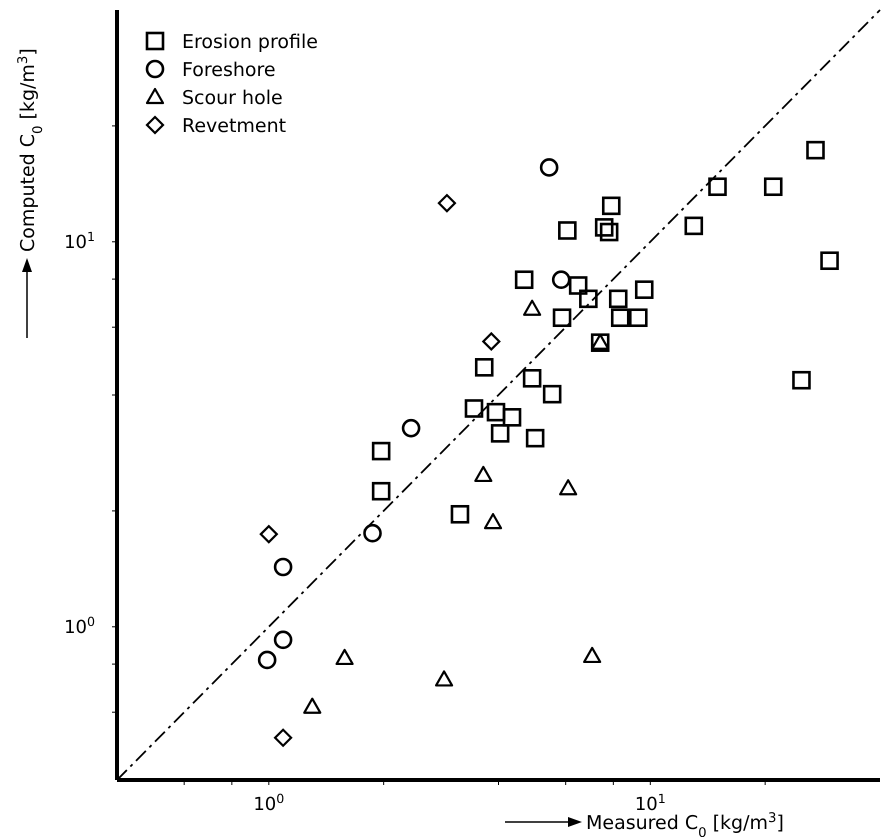 Image resolution: width=885 pixels, height=837 pixels. What do you see at coordinates (250, 42) in the screenshot?
I see `legend-label: Erosion profile` at bounding box center [250, 42].